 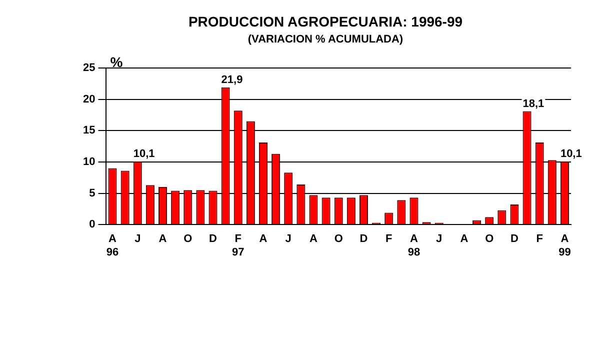 I want to click on y-tick-label: 20, so click(x=89, y=99).